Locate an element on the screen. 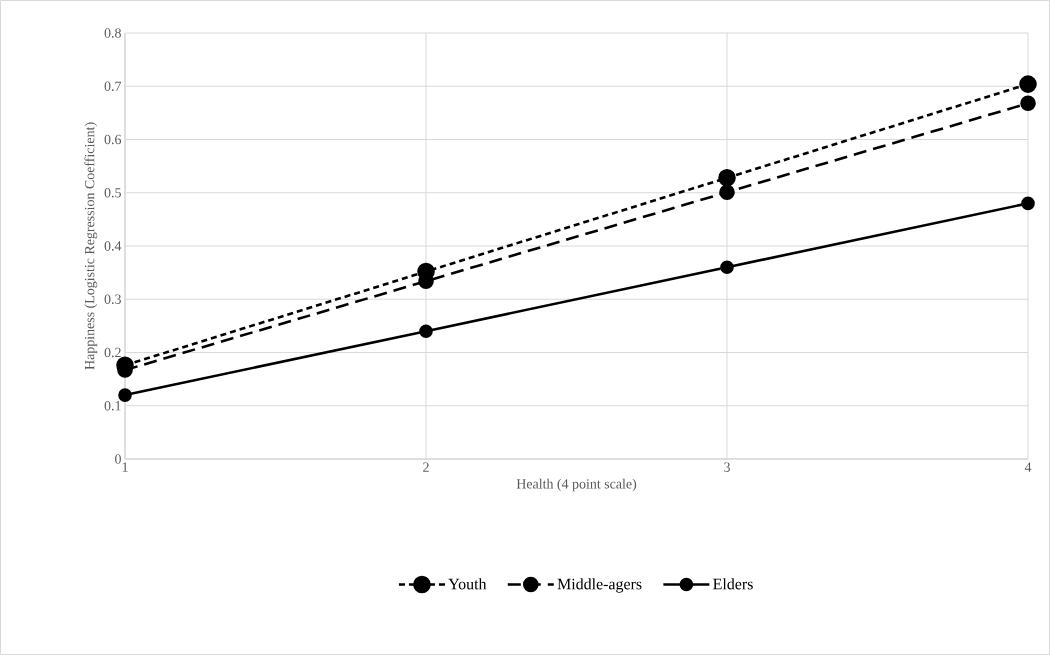 The width and height of the screenshot is (1050, 655). legend-label: Middle-agers is located at coordinates (599, 585).